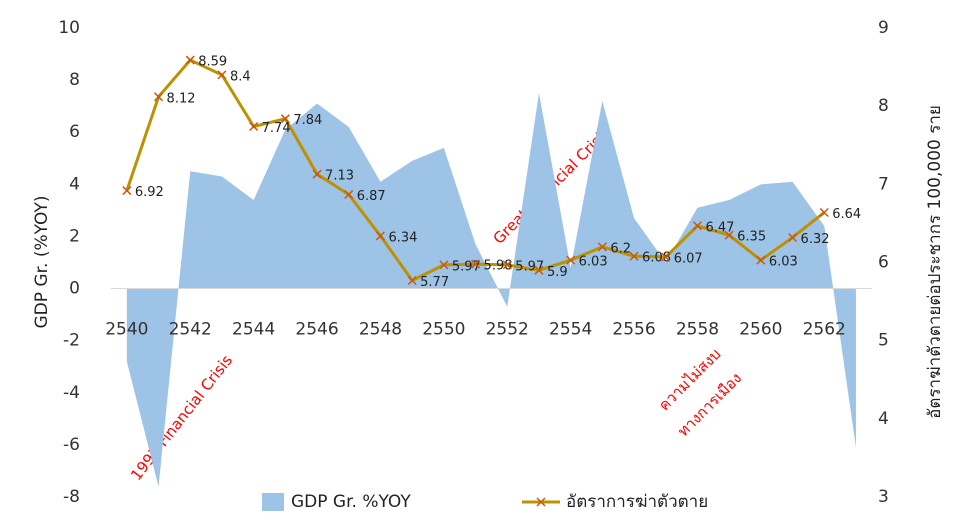  I want to click on y-axis-title: GDP Gr. (%YOY), so click(42, 261).